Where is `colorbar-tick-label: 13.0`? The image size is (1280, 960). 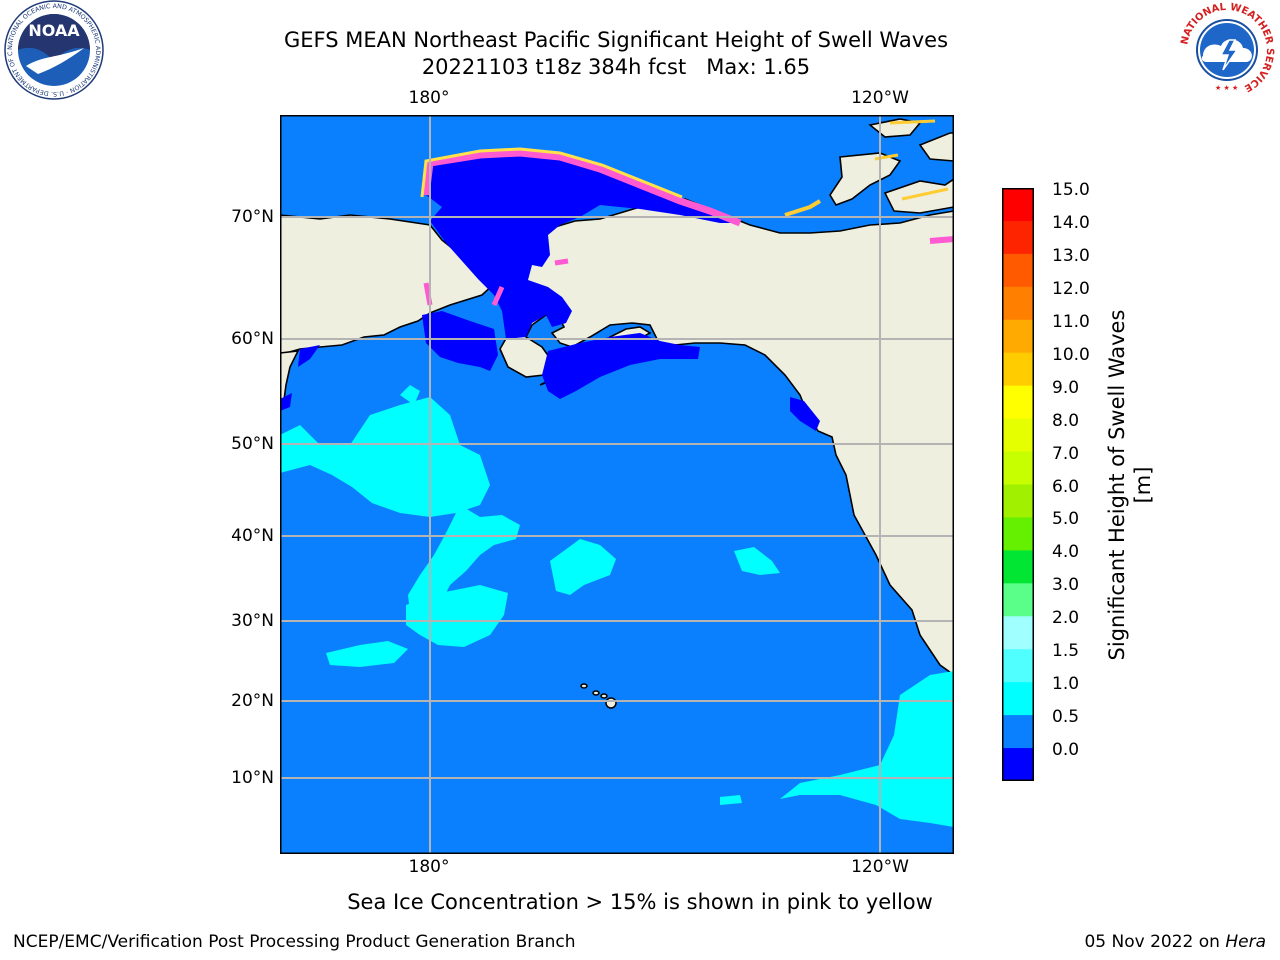
colorbar-tick-label: 13.0 is located at coordinates (1071, 255).